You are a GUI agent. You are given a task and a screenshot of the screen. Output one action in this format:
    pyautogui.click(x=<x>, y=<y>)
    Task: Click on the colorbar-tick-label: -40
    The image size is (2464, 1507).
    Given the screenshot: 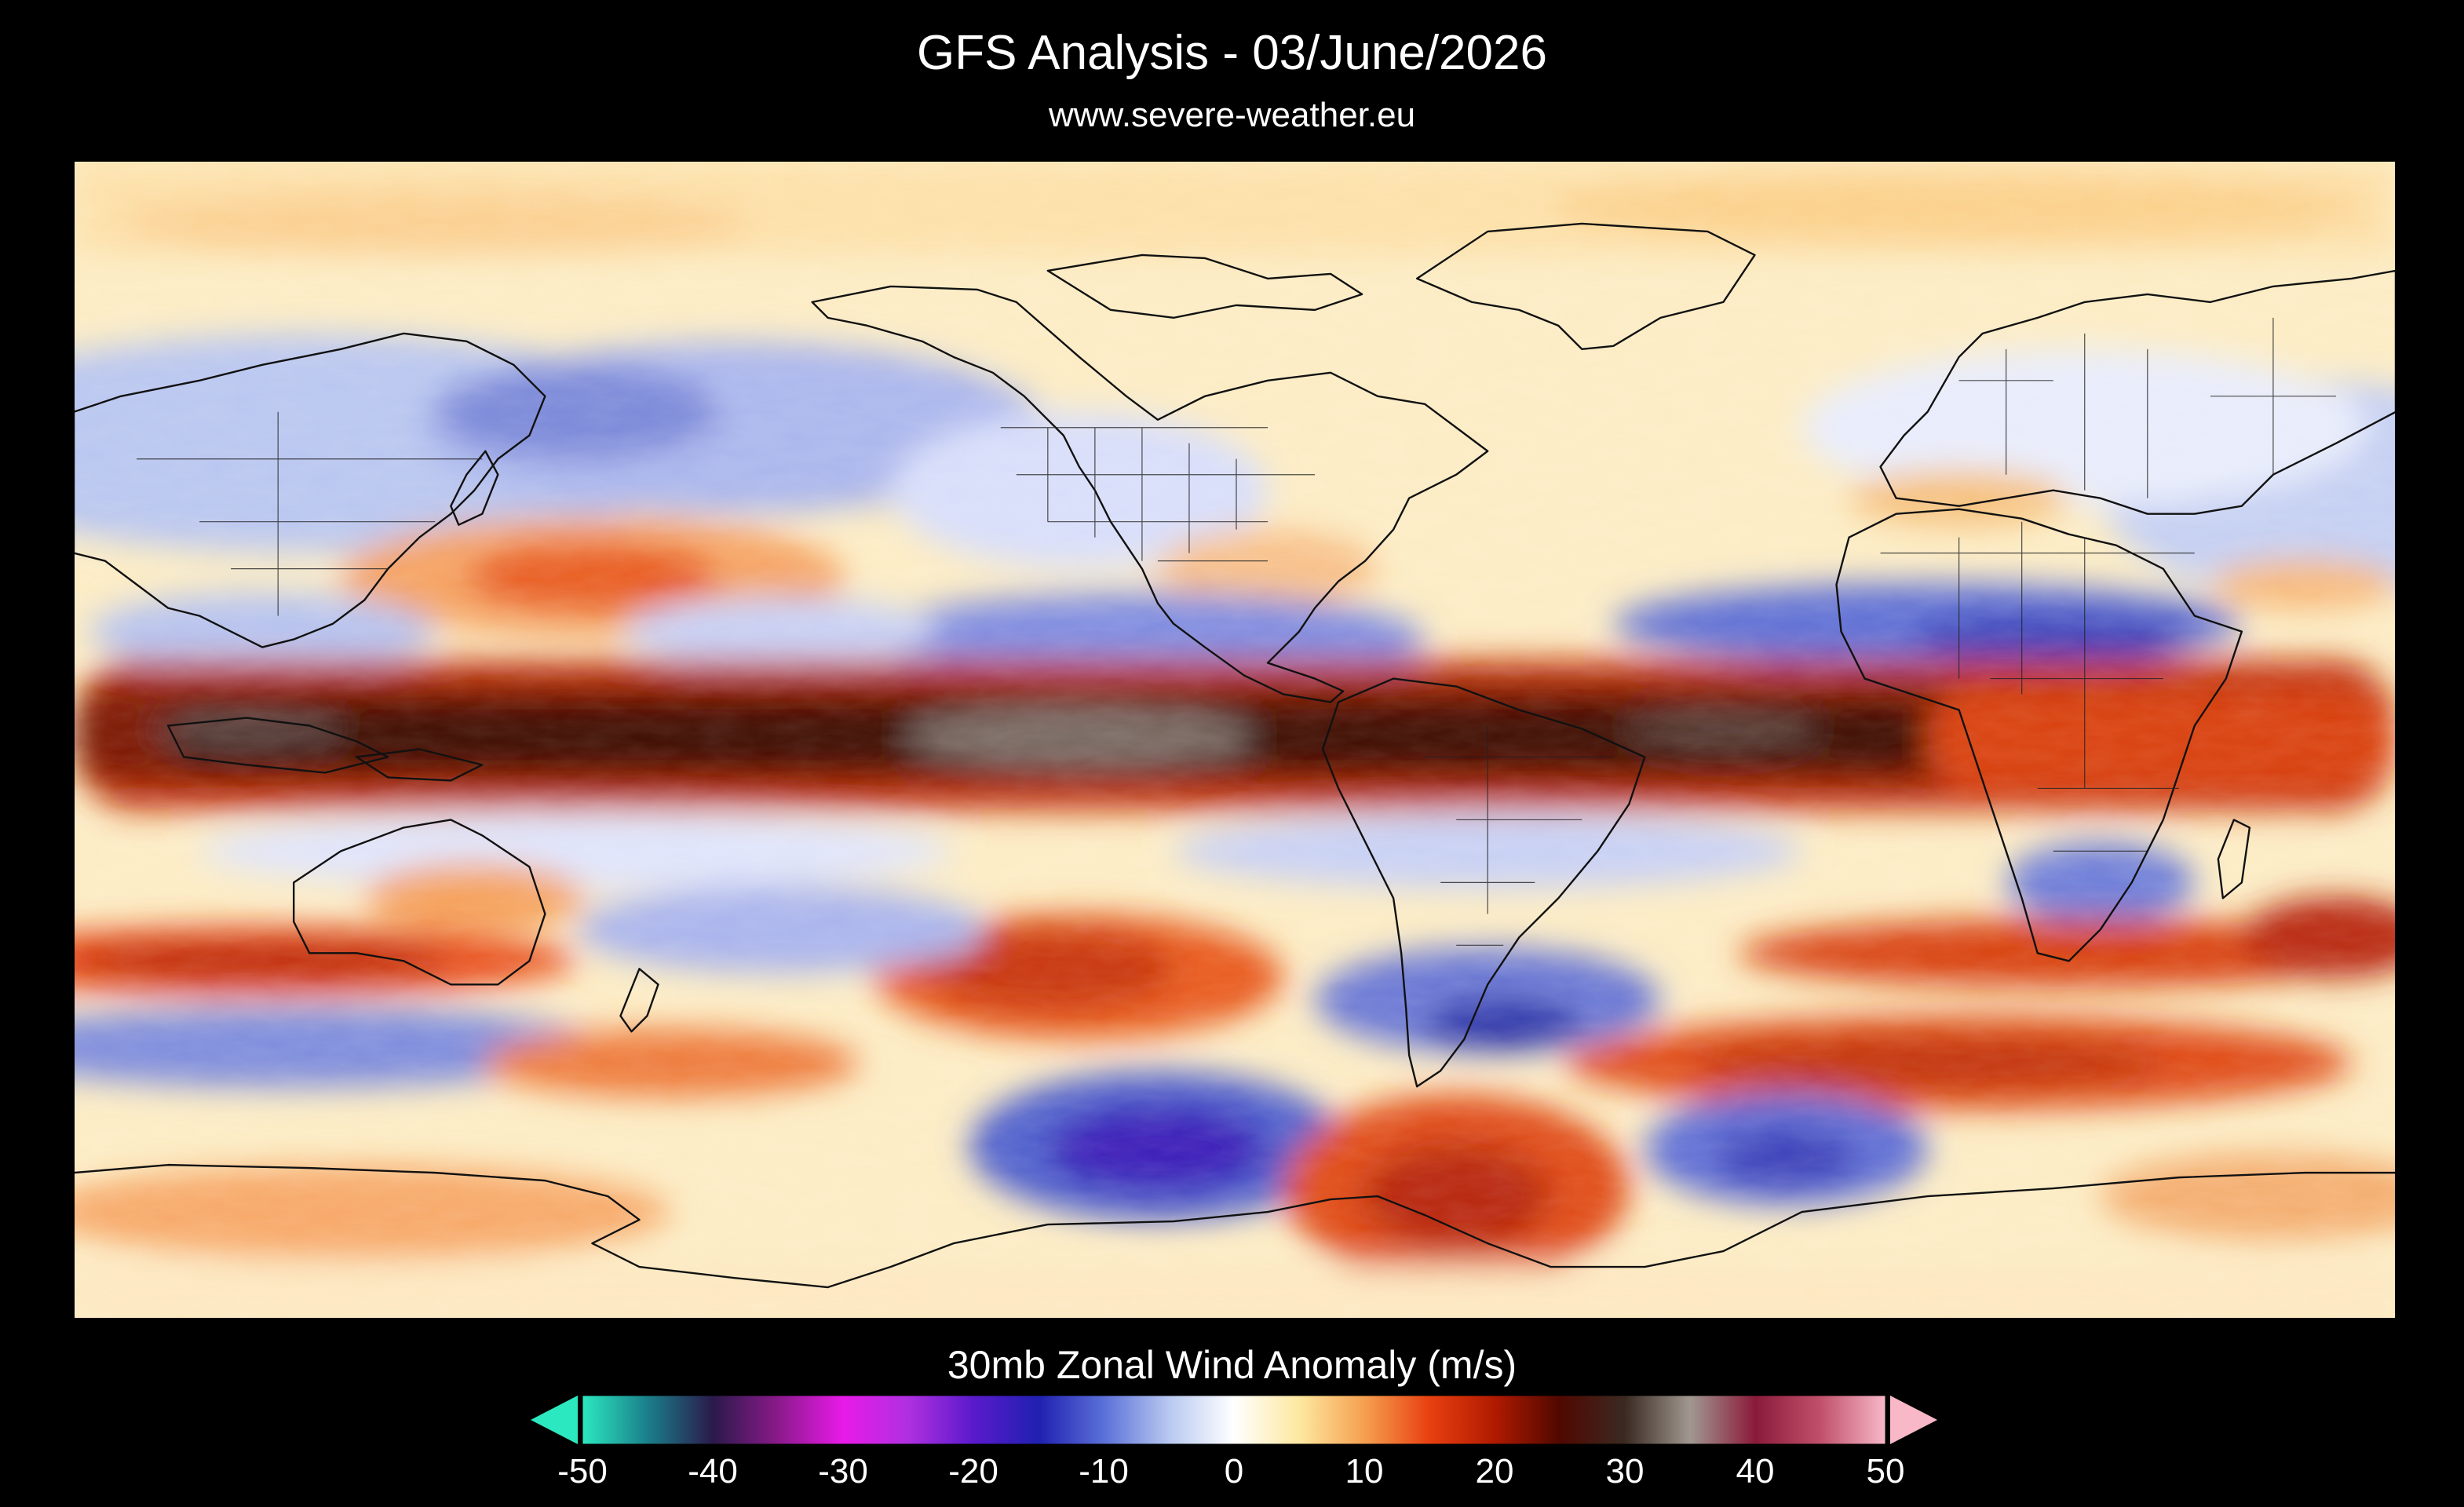 What is the action you would take?
    pyautogui.click(x=713, y=1471)
    